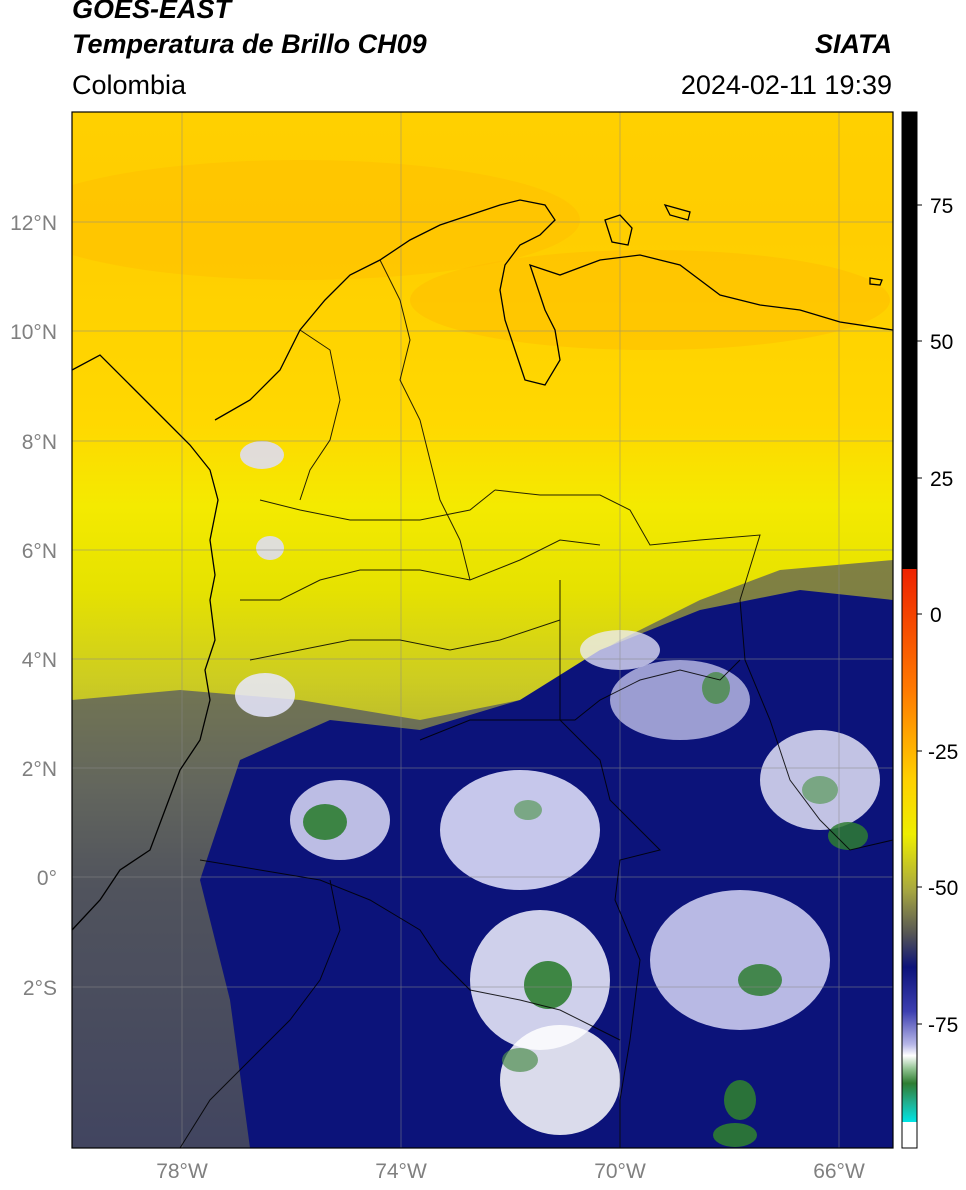 The width and height of the screenshot is (966, 1190). I want to click on colorbar-frame, so click(909, 630).